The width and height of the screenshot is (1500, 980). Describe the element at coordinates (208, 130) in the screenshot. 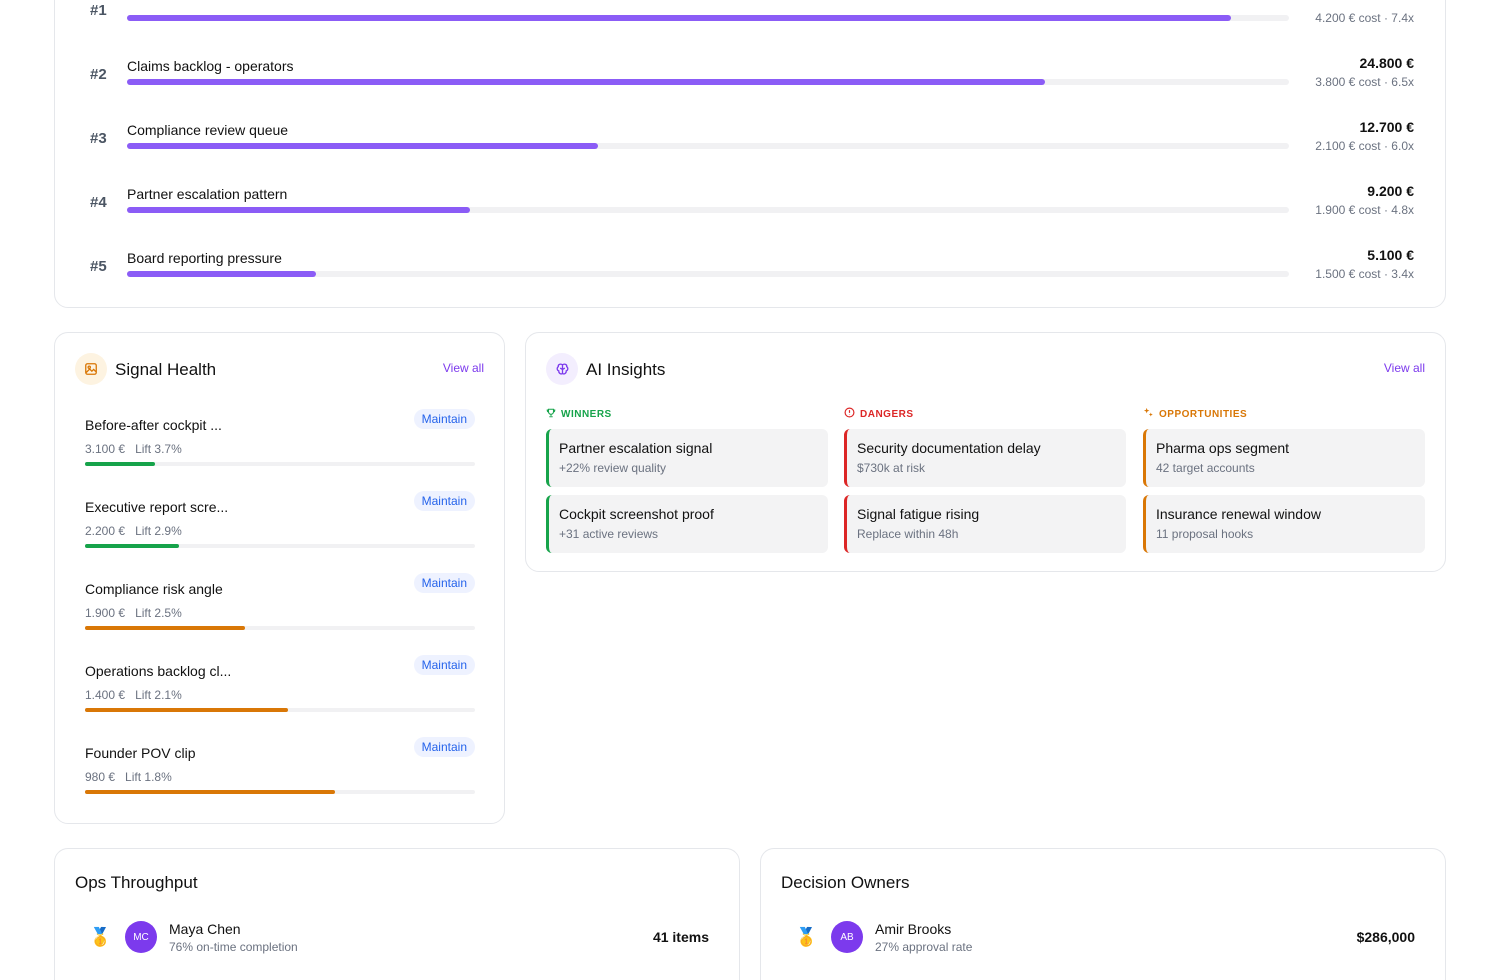

I see `rank-label: Compliance review queue` at that location.